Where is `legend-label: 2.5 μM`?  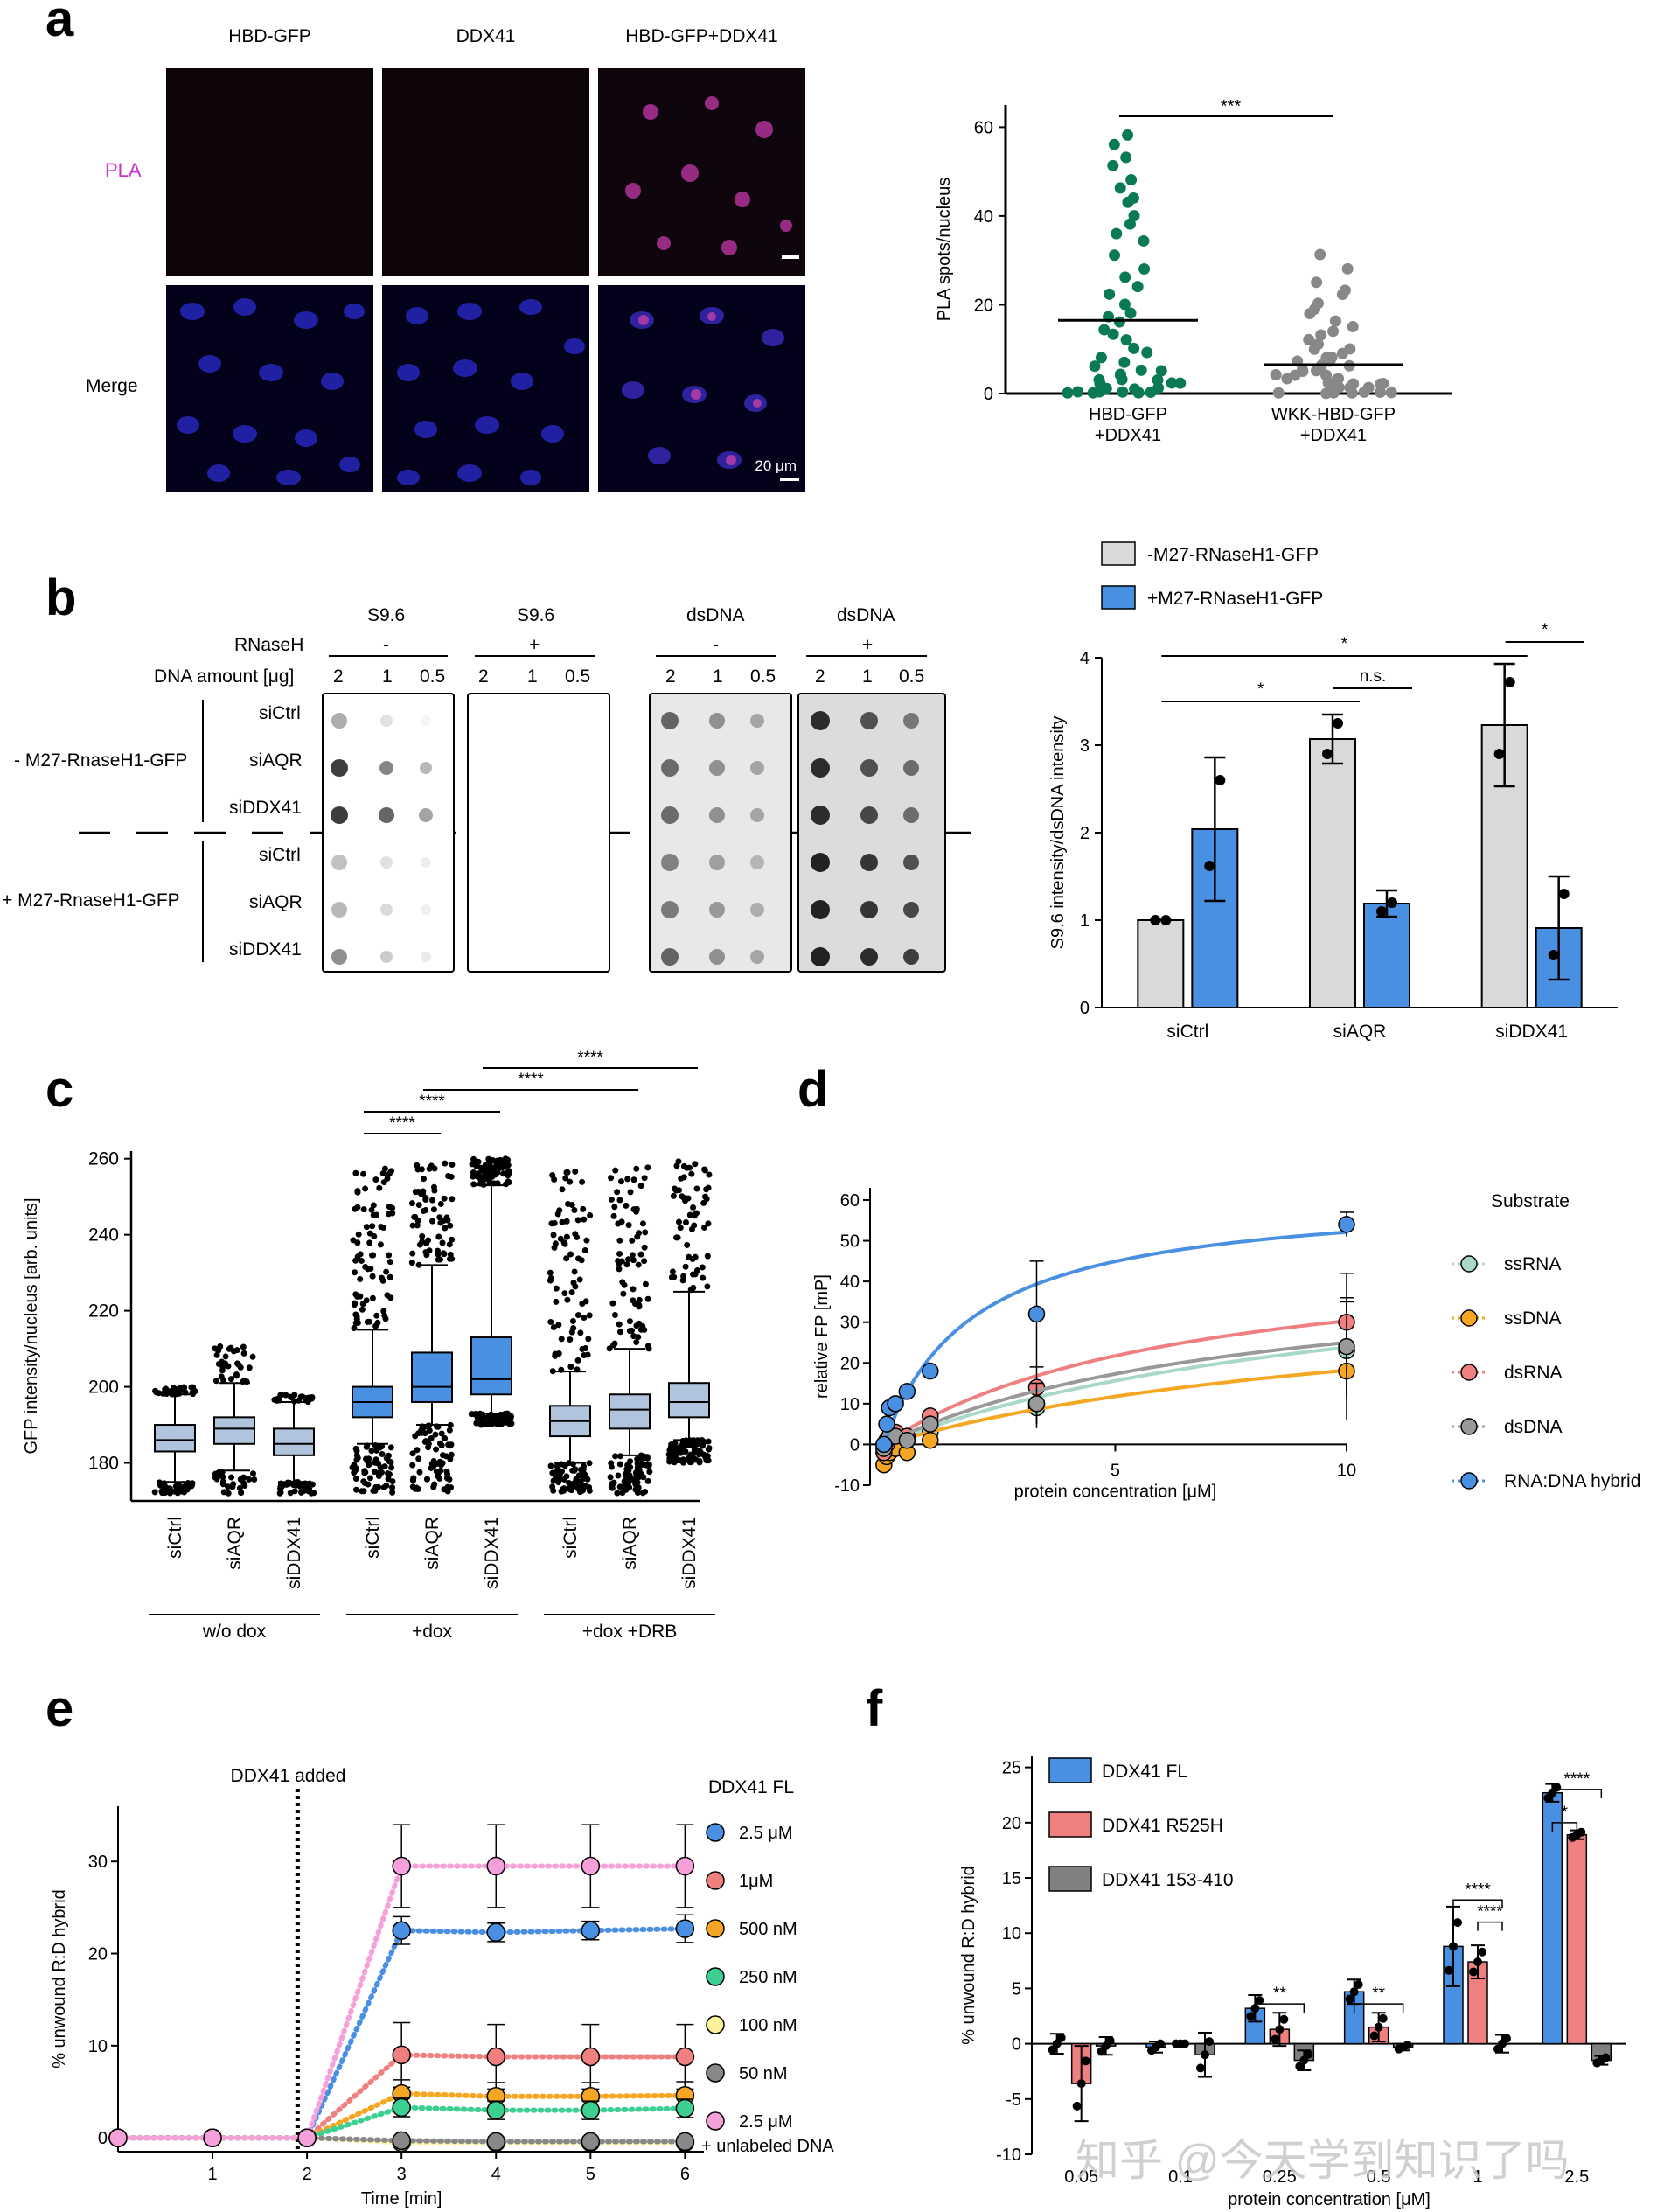
legend-label: 2.5 μM is located at coordinates (766, 2122).